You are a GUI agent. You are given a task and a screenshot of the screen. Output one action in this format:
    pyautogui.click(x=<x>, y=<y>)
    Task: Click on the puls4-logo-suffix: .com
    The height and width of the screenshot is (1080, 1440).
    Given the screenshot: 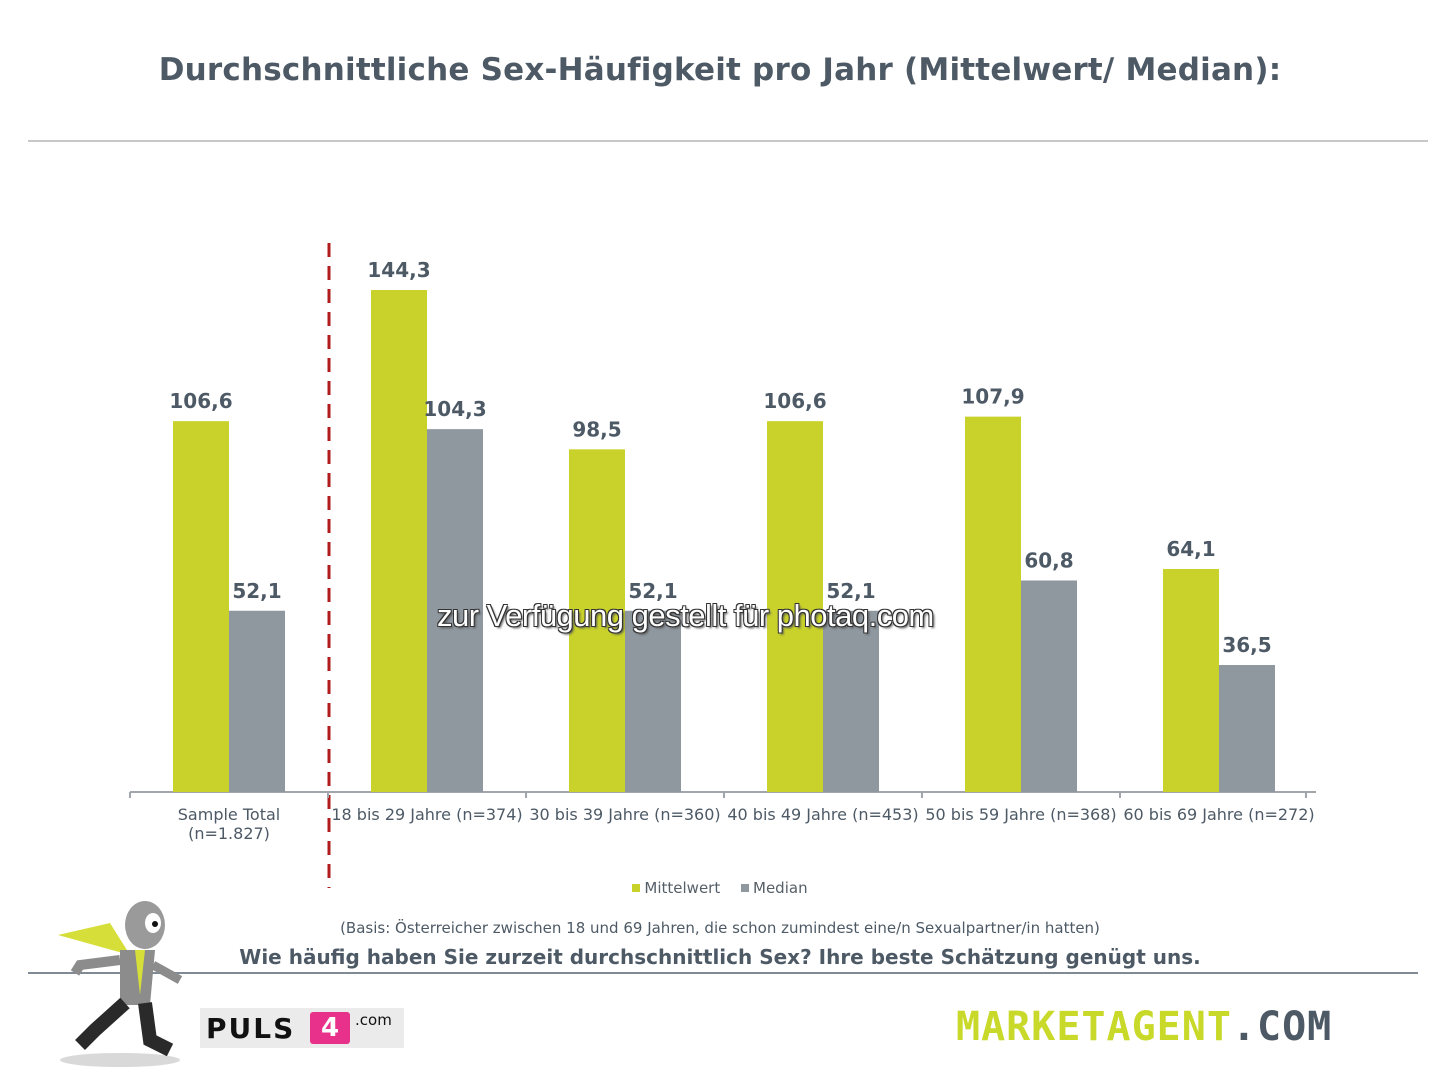 What is the action you would take?
    pyautogui.click(x=373, y=1020)
    